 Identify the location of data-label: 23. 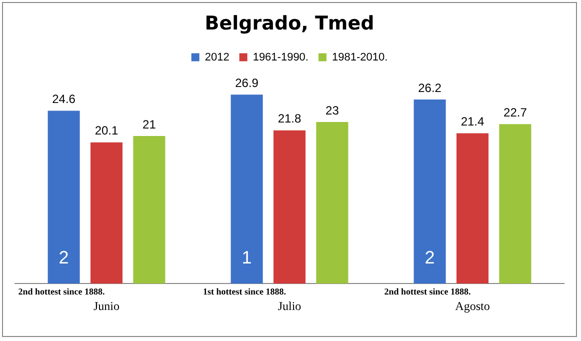
(333, 110).